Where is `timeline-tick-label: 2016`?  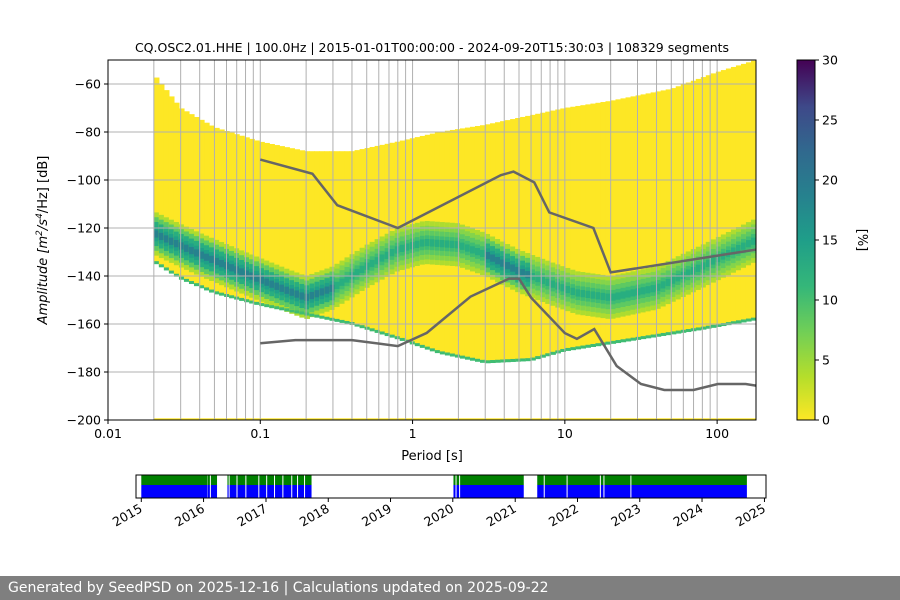
timeline-tick-label: 2016 is located at coordinates (189, 515).